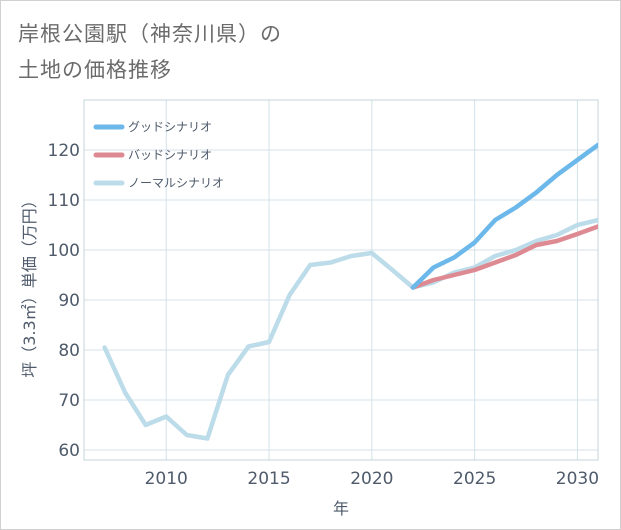 The height and width of the screenshot is (530, 621). What do you see at coordinates (69, 351) in the screenshot?
I see `y-tick-label-80: 80` at bounding box center [69, 351].